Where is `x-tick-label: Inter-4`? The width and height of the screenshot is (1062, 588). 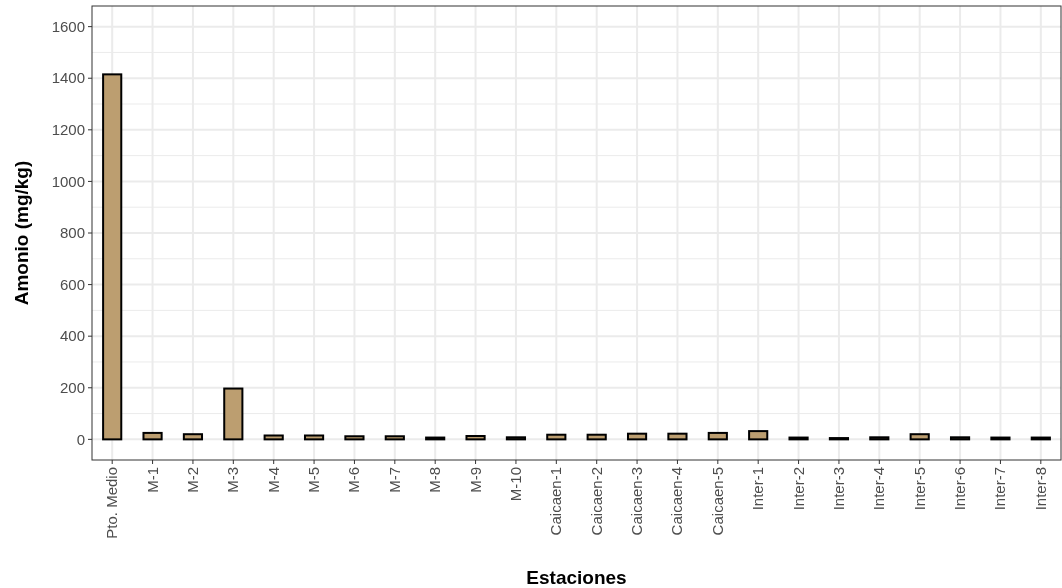
x-tick-label: Inter-4 is located at coordinates (879, 489).